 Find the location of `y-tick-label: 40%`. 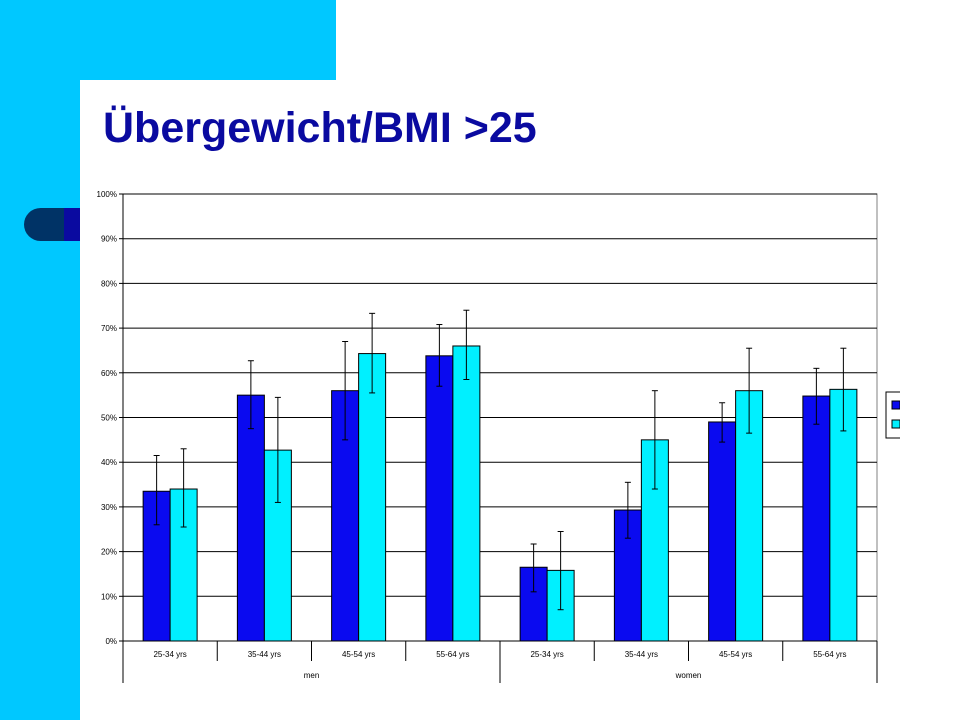

y-tick-label: 40% is located at coordinates (109, 462).